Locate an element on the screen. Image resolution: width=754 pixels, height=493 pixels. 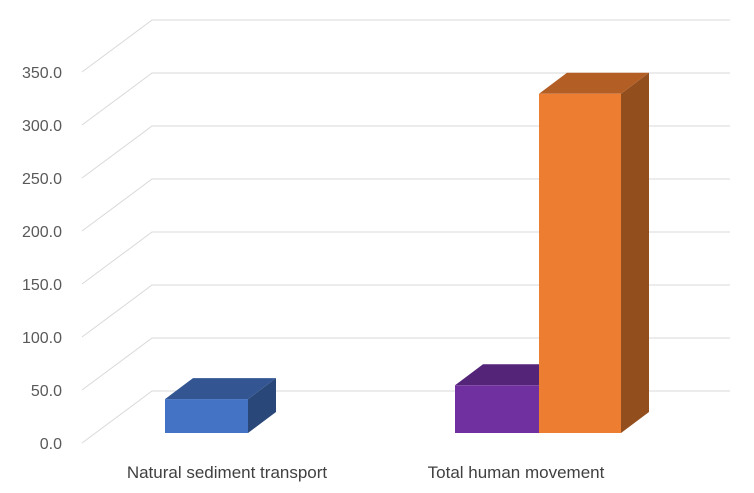
y-tick-label: 350.0 is located at coordinates (42, 73).